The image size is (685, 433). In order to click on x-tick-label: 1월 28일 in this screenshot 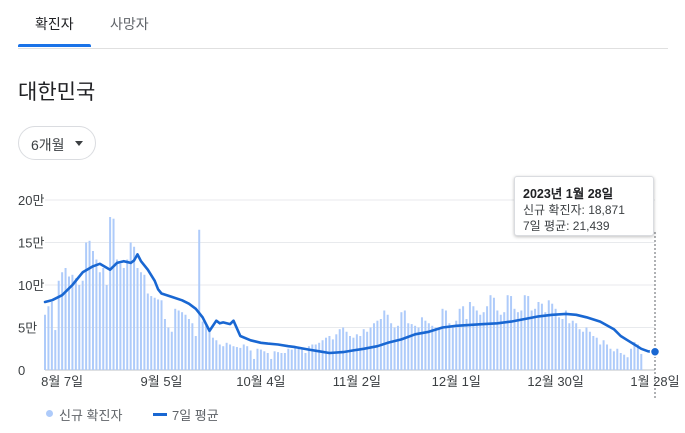, I will do `click(654, 381)`.